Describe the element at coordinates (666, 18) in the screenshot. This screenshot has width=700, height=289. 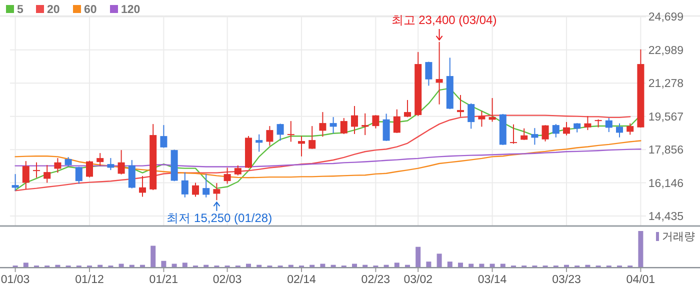
I see `y-tick-label: 24,699` at that location.